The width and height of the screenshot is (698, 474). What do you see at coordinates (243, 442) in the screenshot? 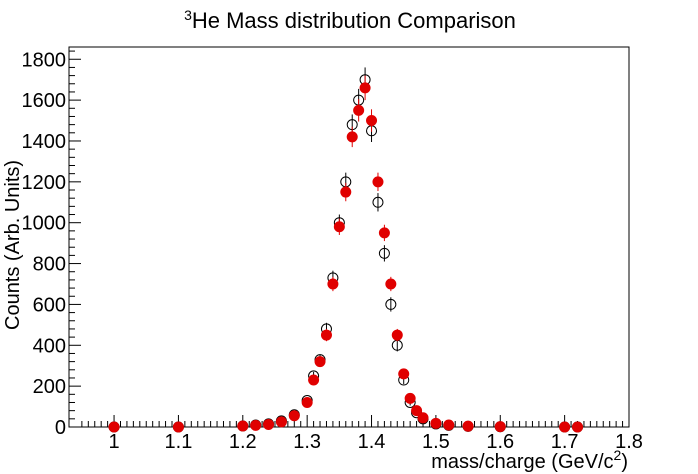
I see `x-tick-label: 1.2` at bounding box center [243, 442].